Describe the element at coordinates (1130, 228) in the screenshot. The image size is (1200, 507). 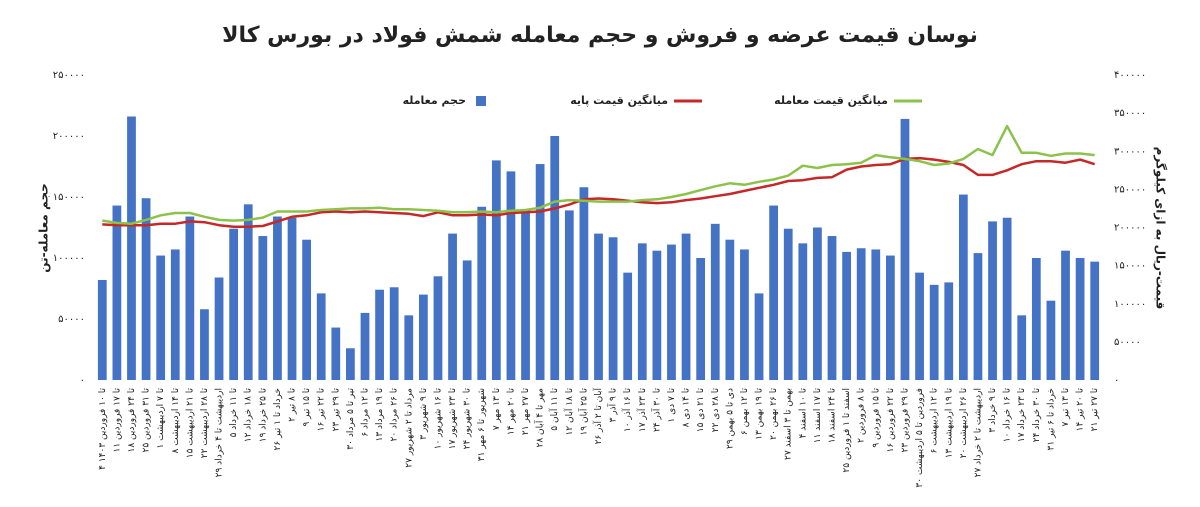
I see `y2-tick-label: ۲۰۰۰۰۰` at that location.